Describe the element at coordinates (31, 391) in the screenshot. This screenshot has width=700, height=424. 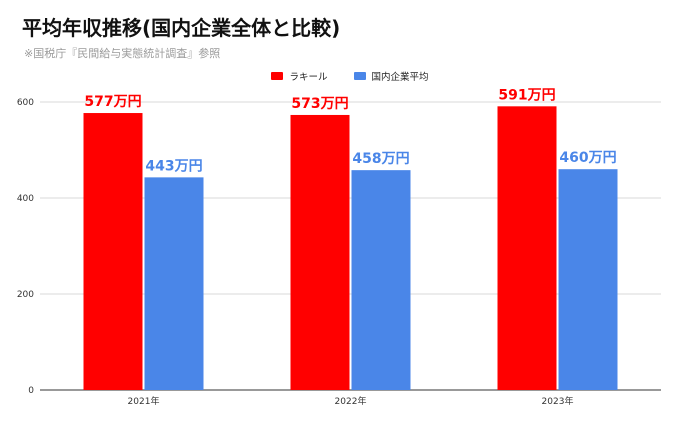
I see `y-tick-label: 0` at that location.